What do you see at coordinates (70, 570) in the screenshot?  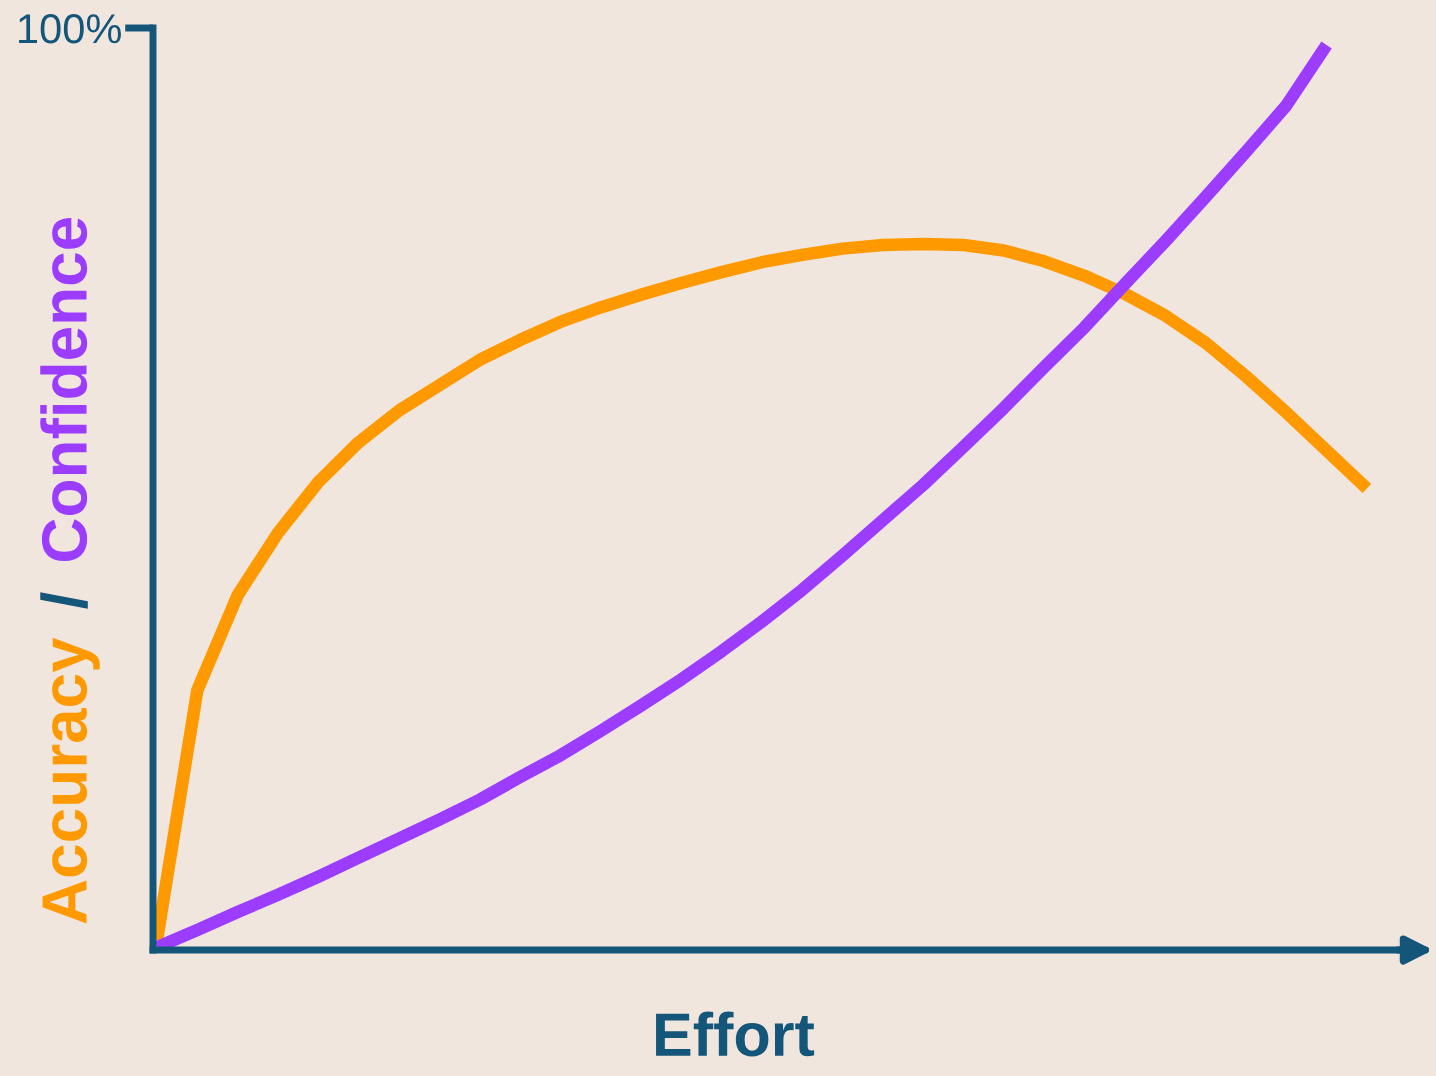 I see `y-axis-title: Accuracy / Confidence` at bounding box center [70, 570].